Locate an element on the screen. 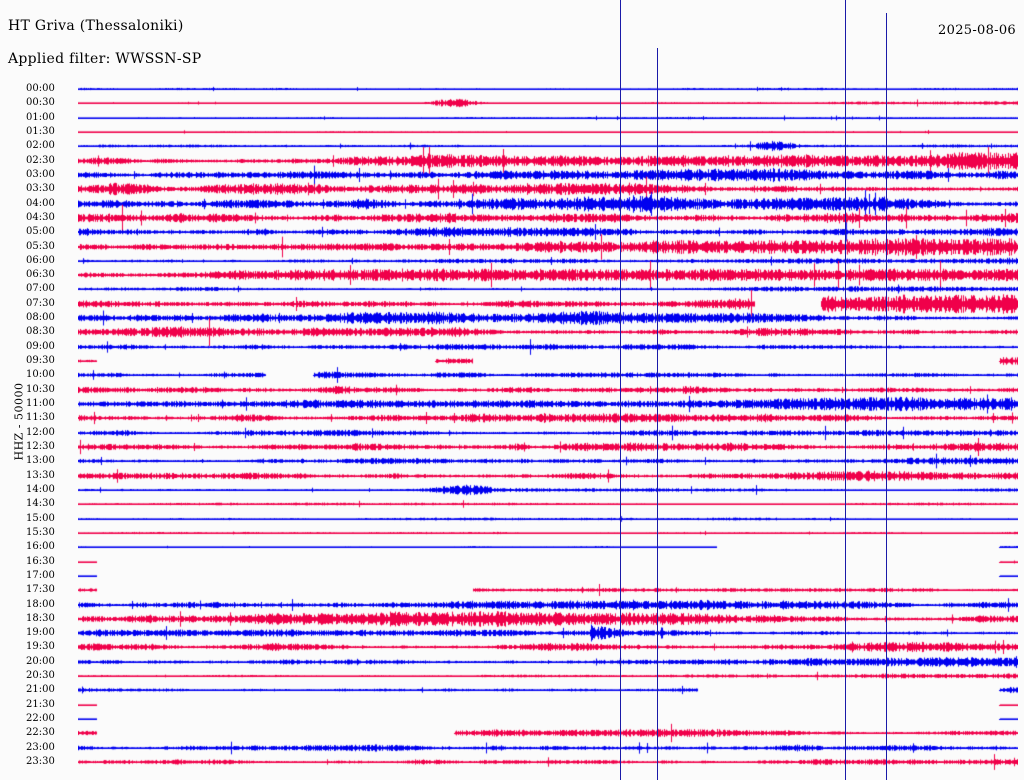 This screenshot has height=780, width=1024. time-row-label: 08:00 is located at coordinates (40, 318).